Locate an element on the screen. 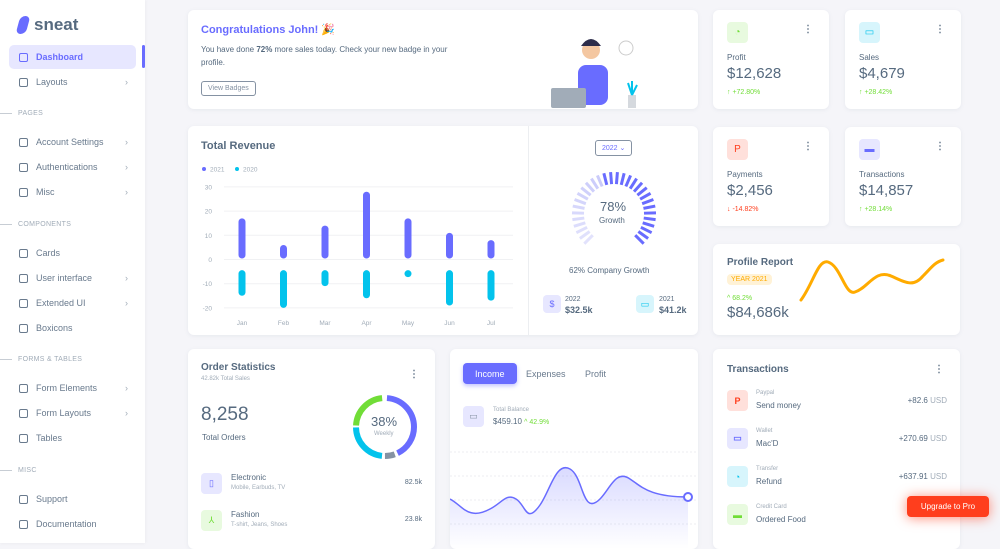  sidebar-item-boxicons: Boxicons is located at coordinates (72, 328).